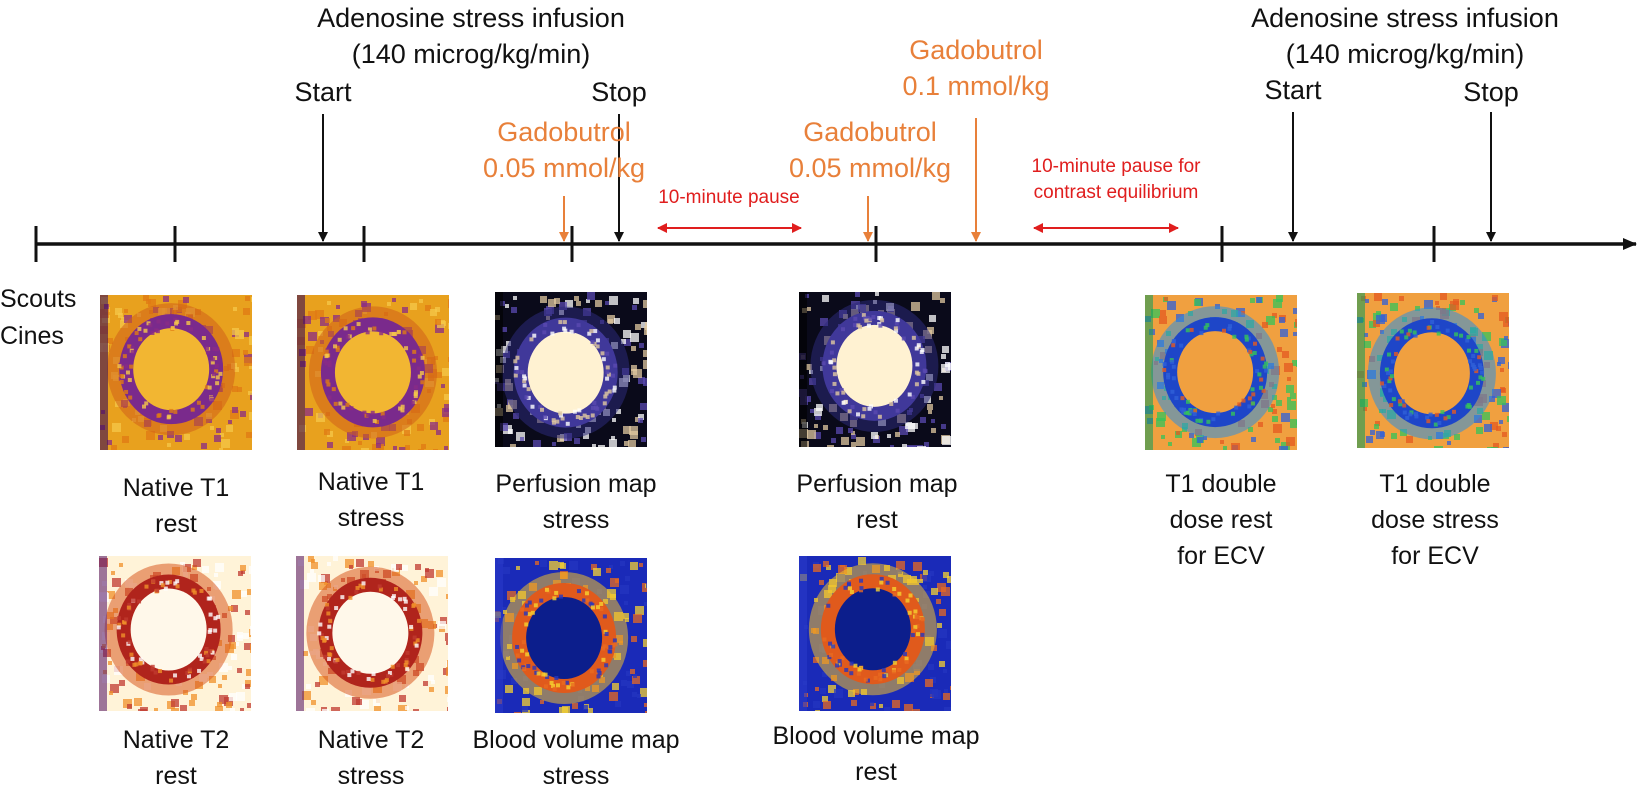 The height and width of the screenshot is (794, 1640). I want to click on timeline-ticks, so click(735, 244).